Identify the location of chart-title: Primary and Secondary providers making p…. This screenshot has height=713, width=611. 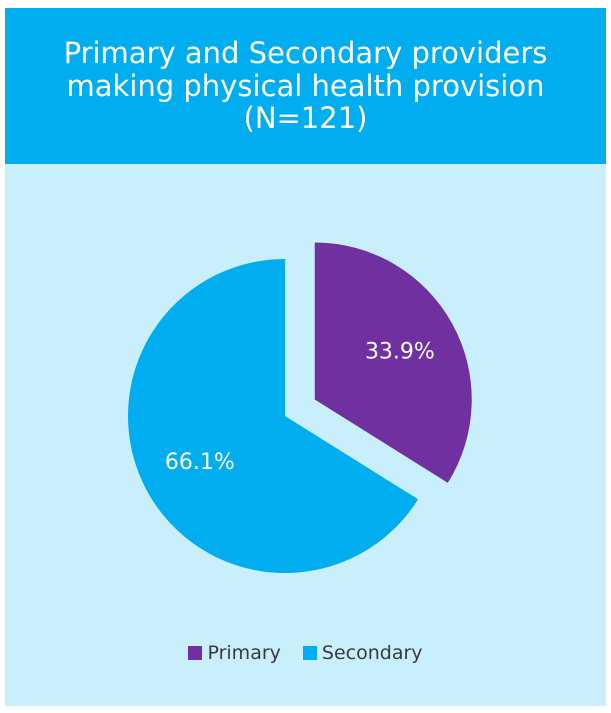
(306, 85).